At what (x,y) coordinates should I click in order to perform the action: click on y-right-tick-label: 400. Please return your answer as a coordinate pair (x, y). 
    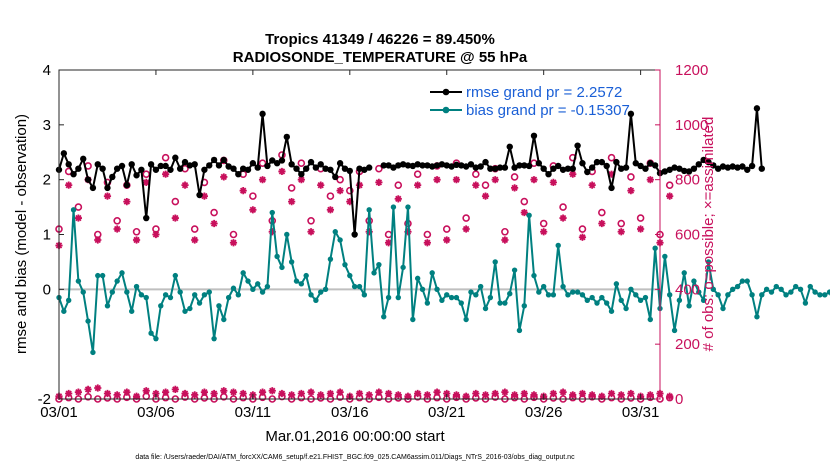
    Looking at the image, I should click on (687, 289).